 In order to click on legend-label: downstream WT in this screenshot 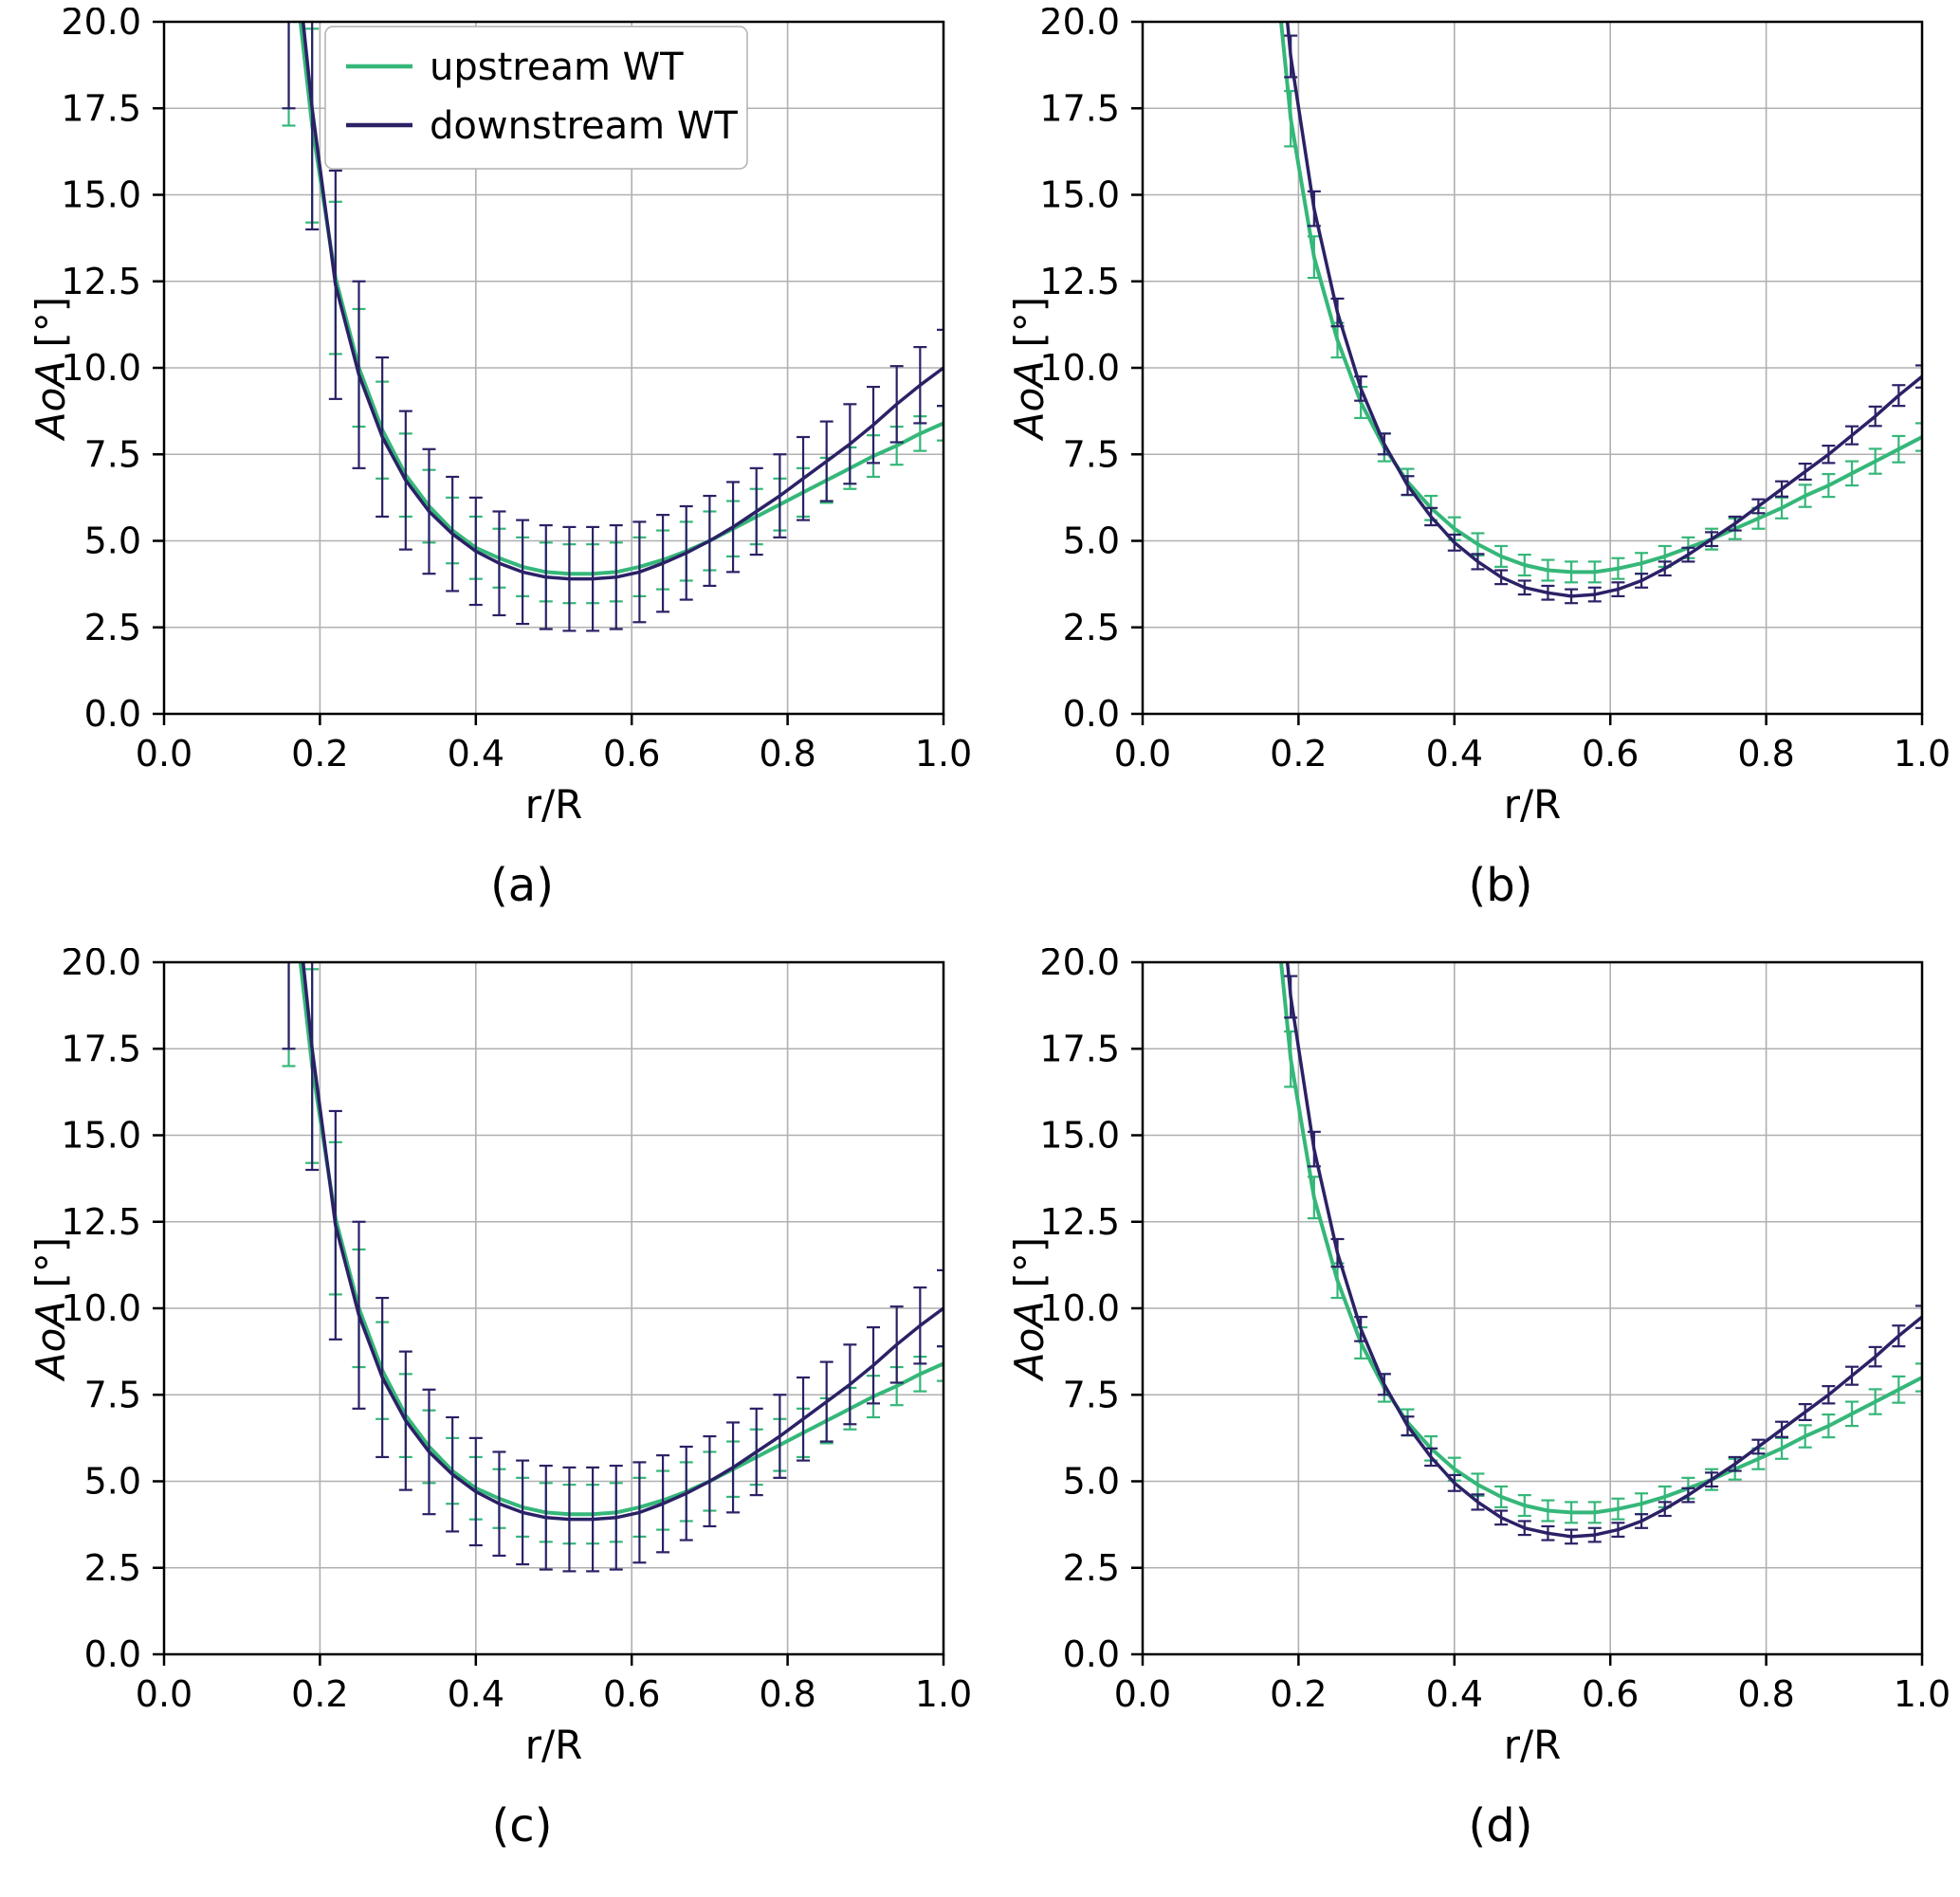, I will do `click(584, 126)`.